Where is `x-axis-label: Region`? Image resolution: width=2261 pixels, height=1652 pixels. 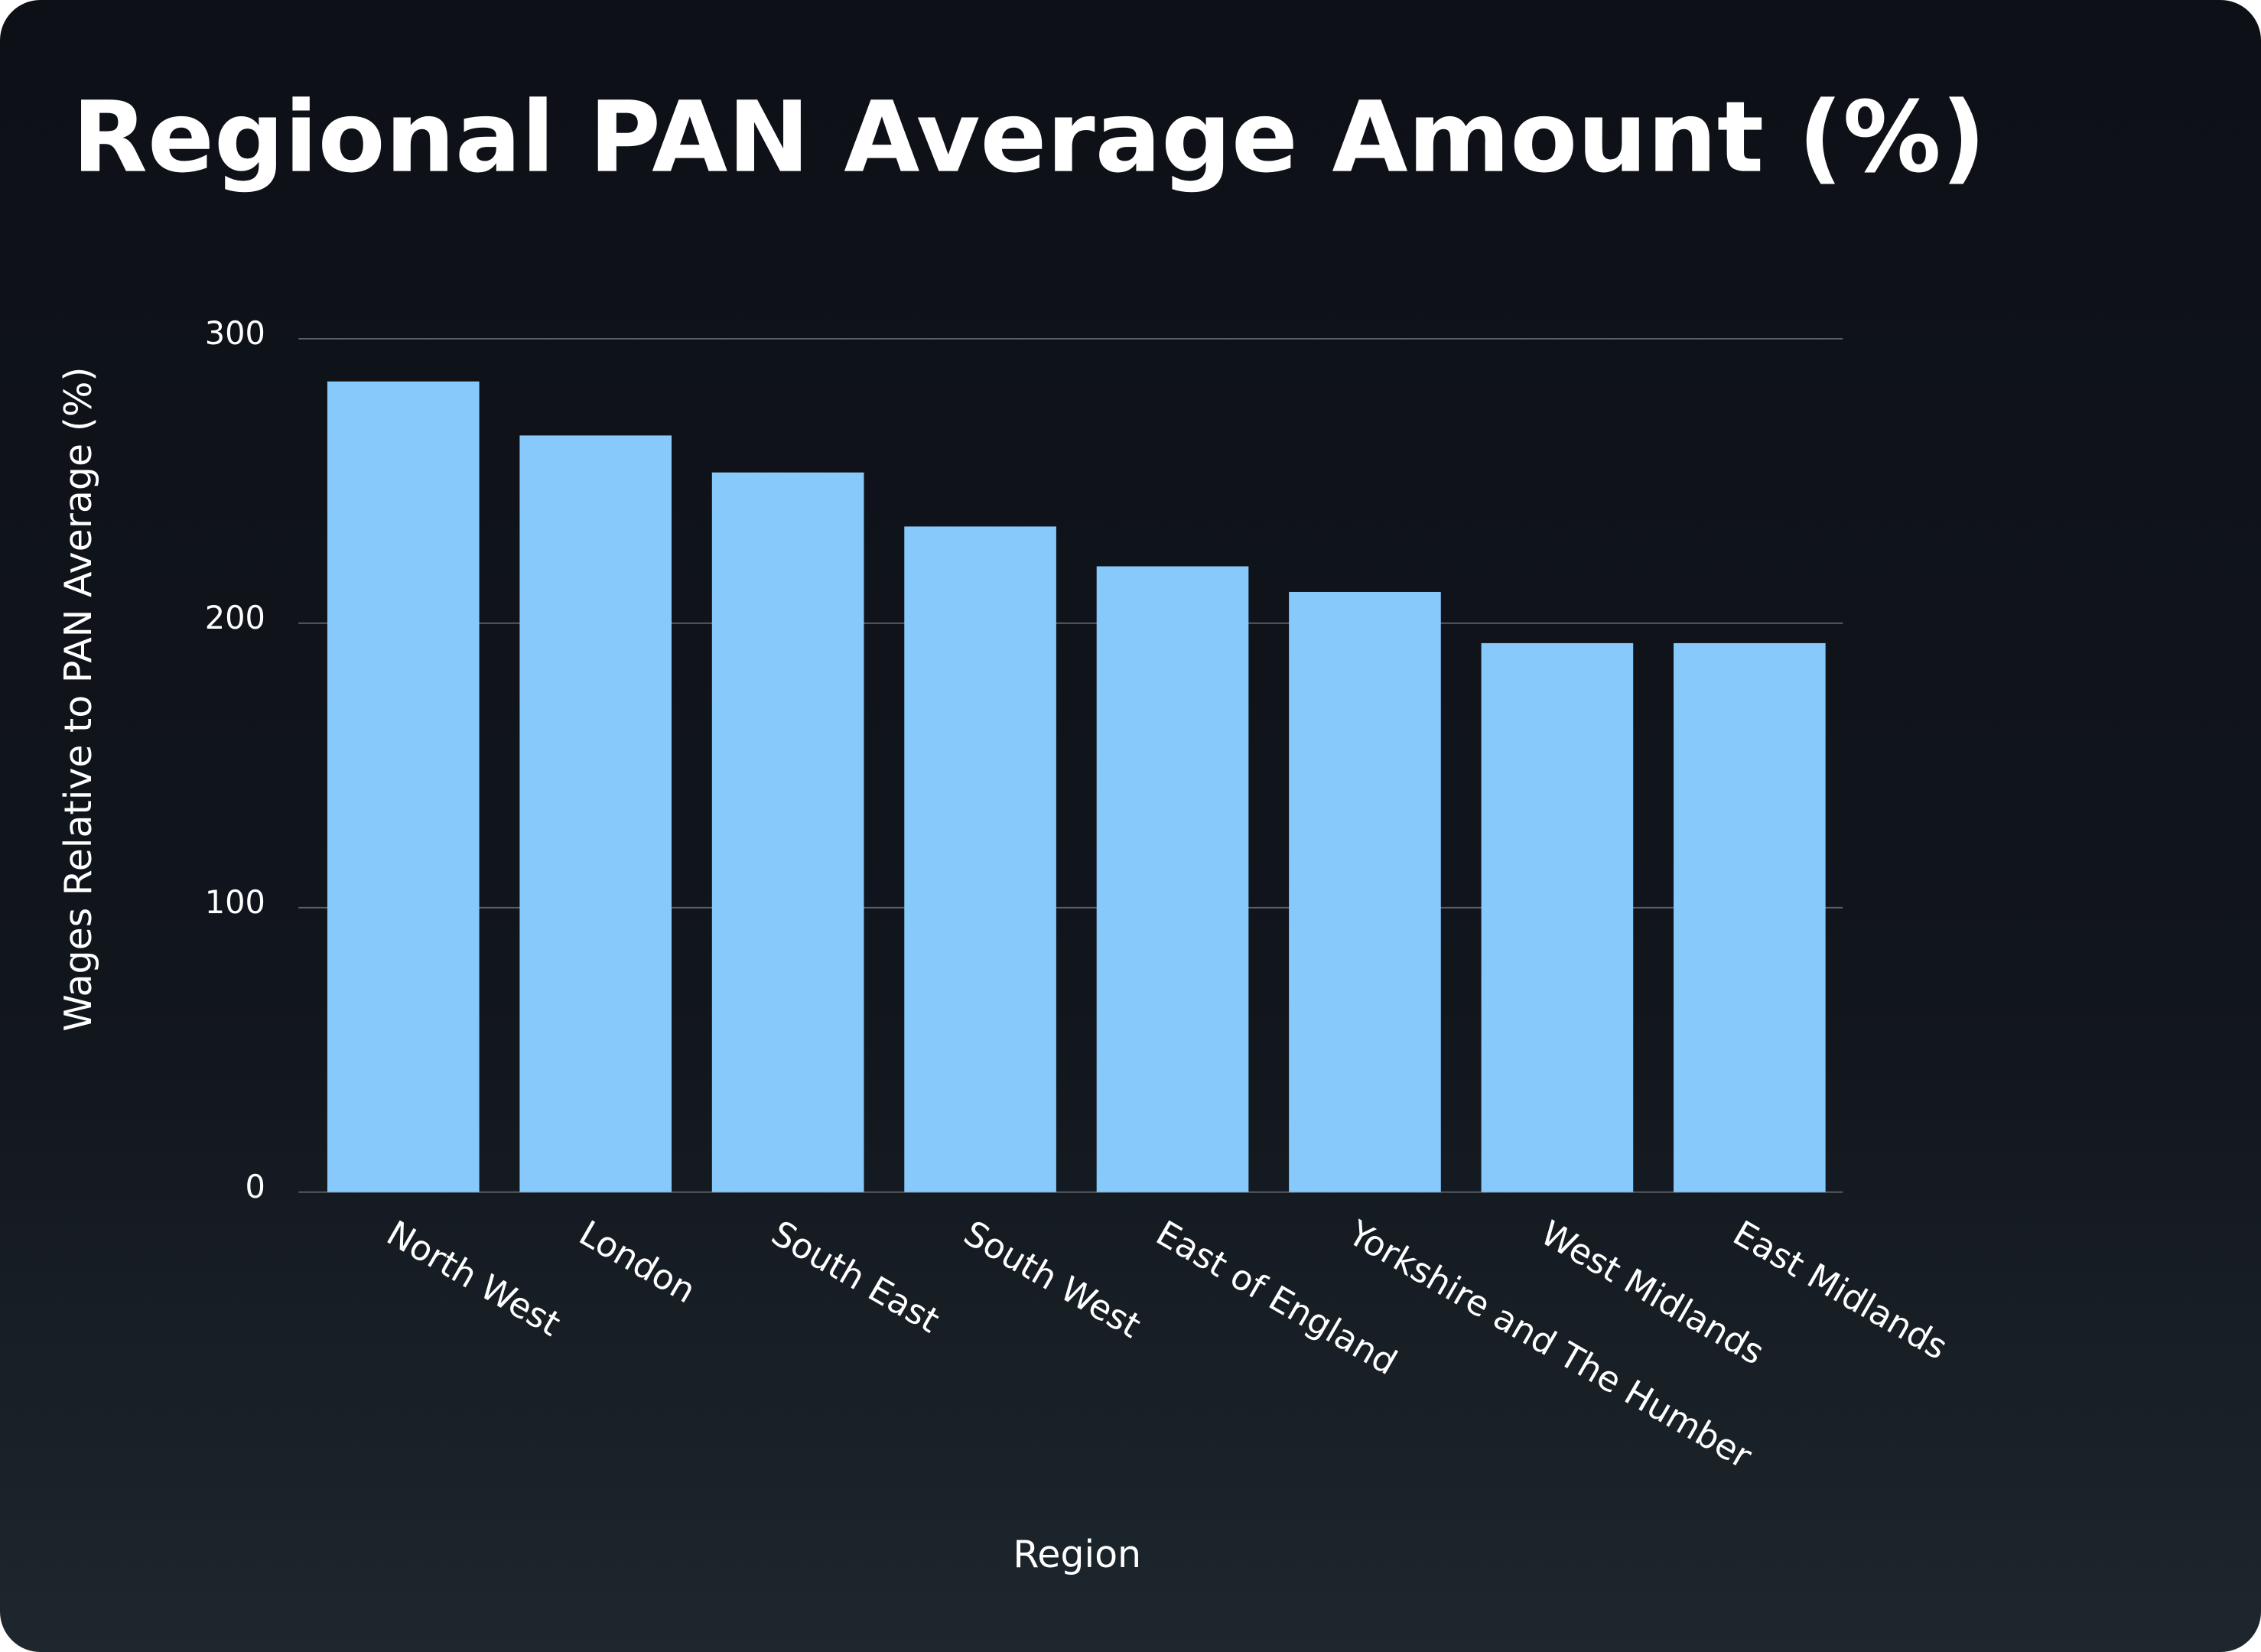 x-axis-label: Region is located at coordinates (1077, 1554).